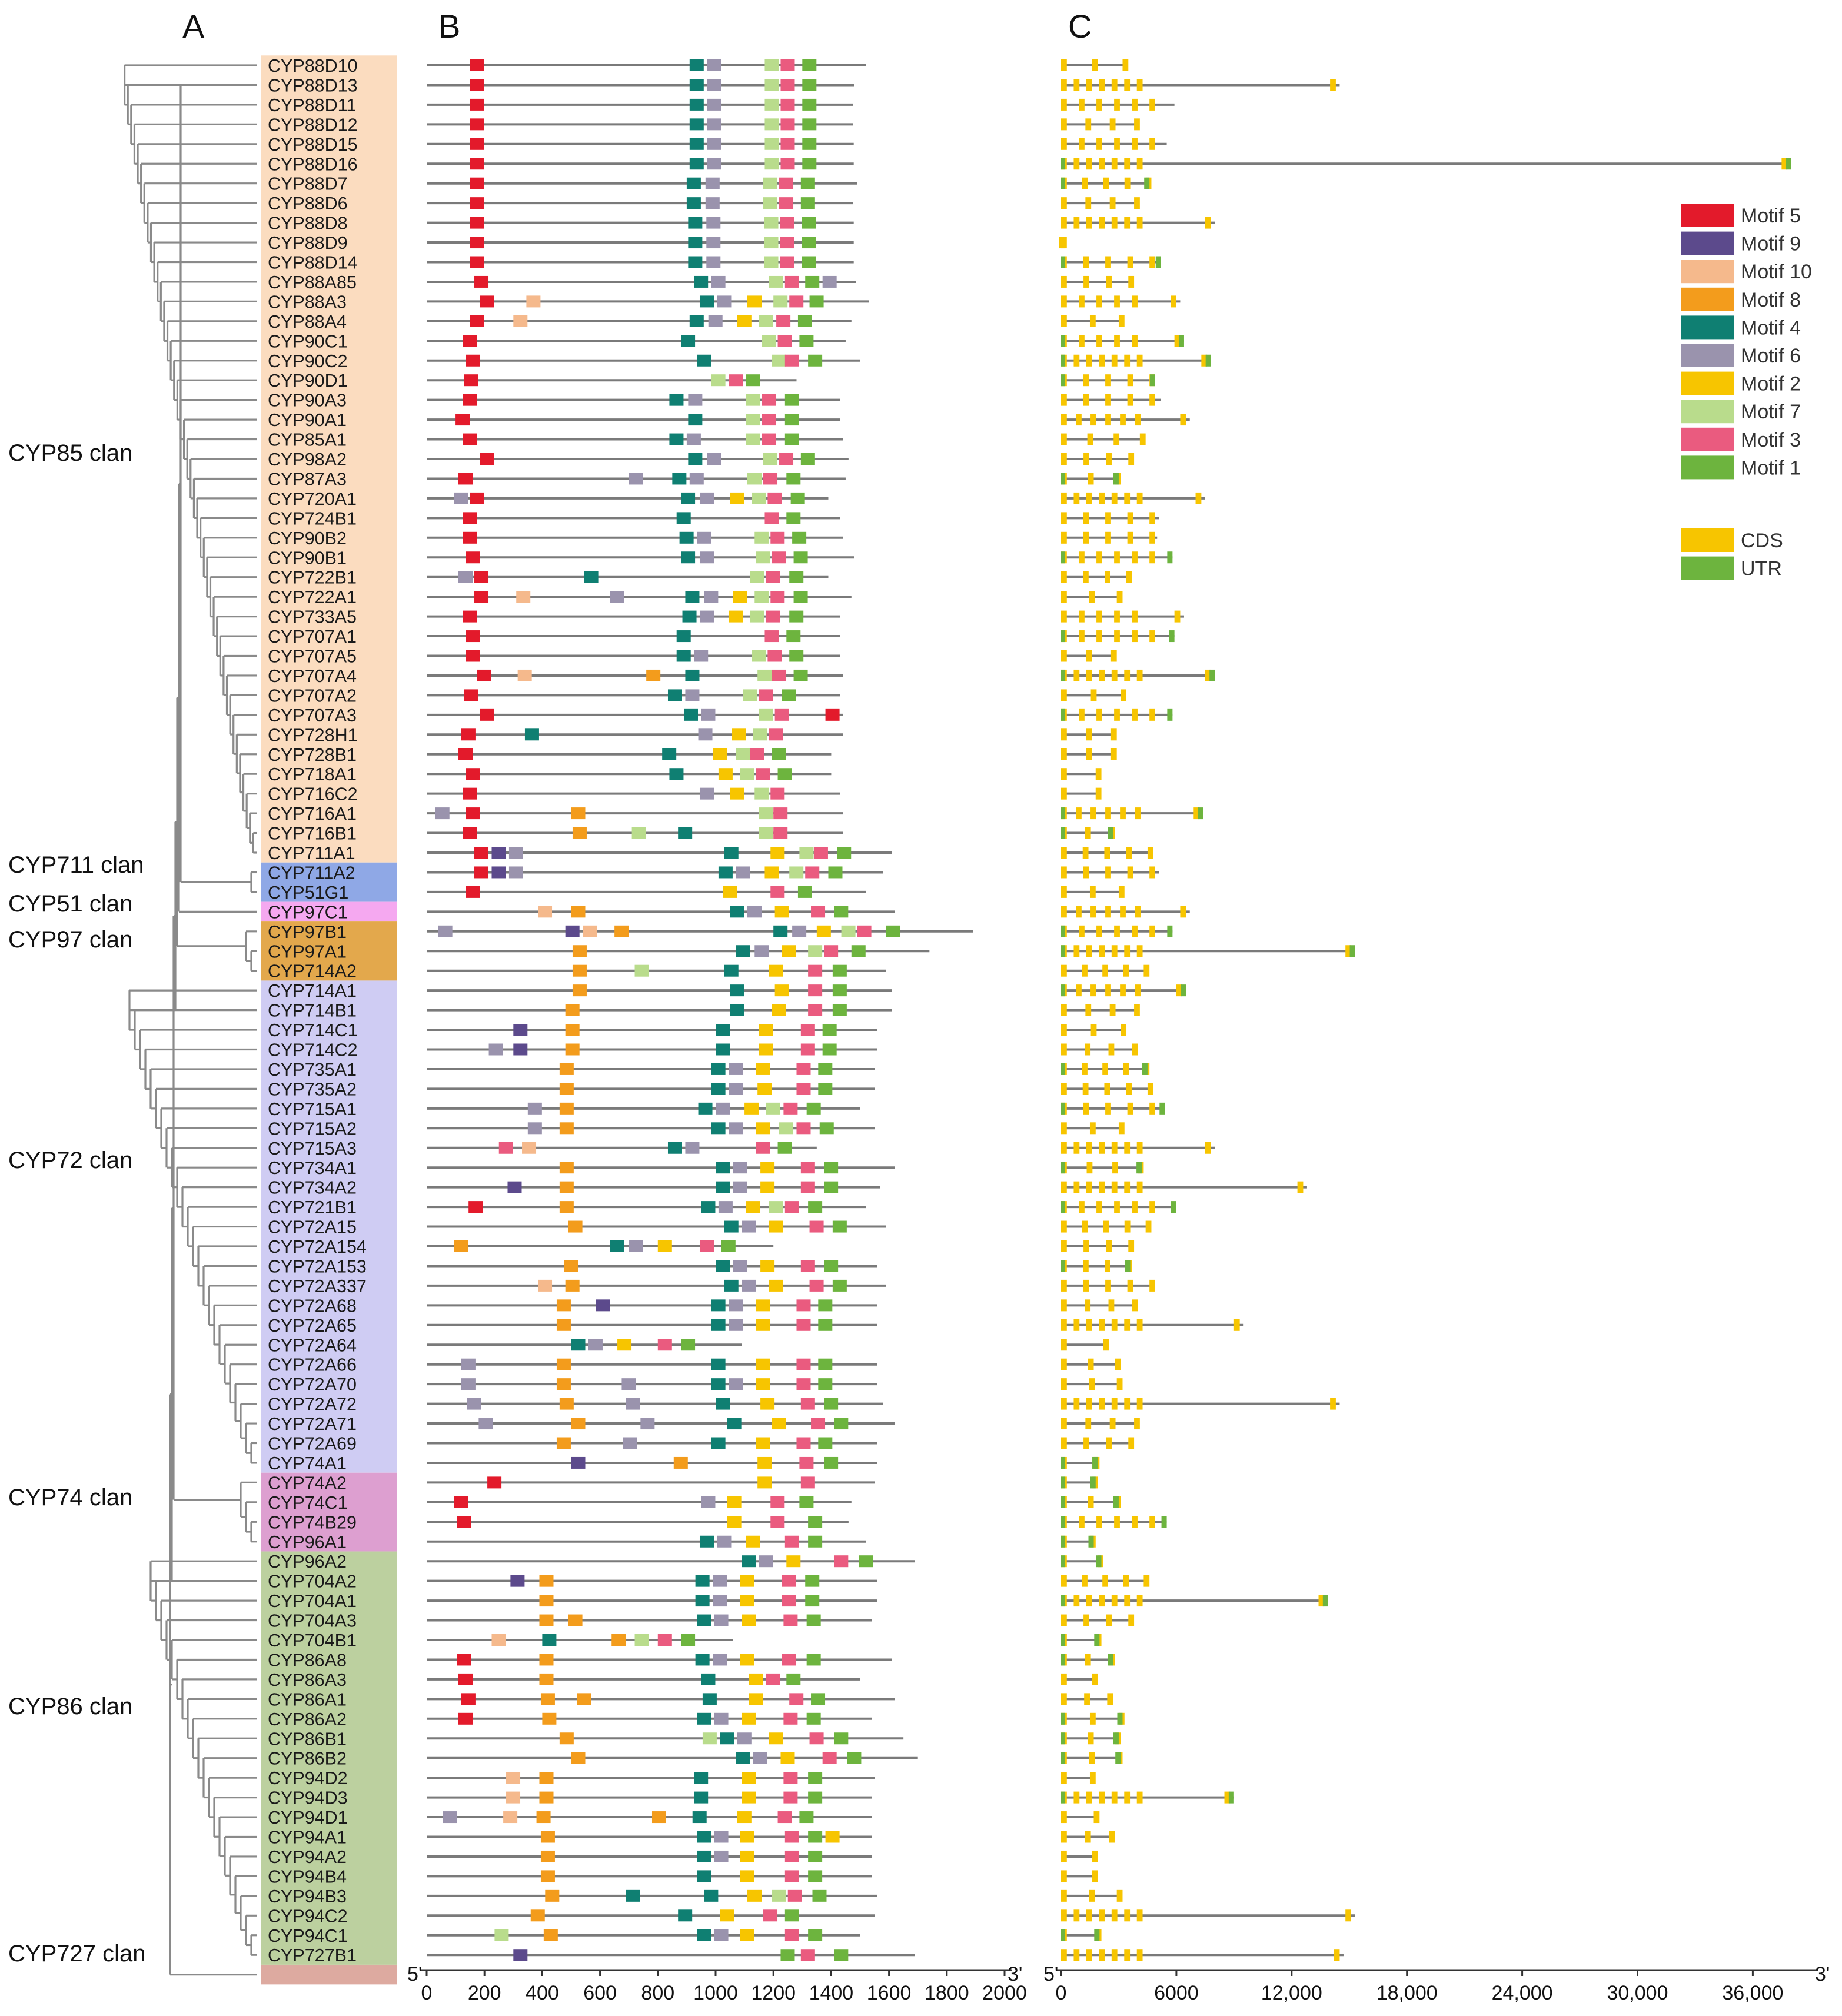 The image size is (1842, 2016). What do you see at coordinates (307, 401) in the screenshot?
I see `gene-label: CYP90A3` at bounding box center [307, 401].